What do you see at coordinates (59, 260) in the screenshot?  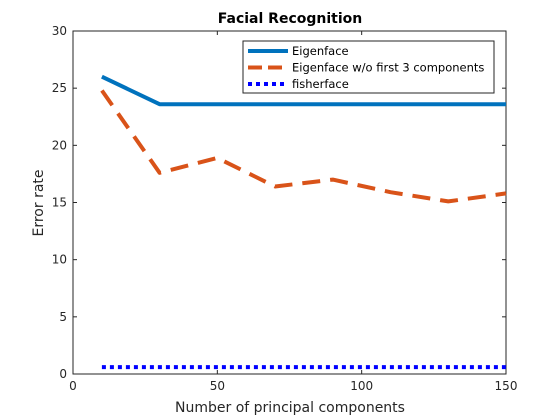 I see `y-tick-label: 10` at bounding box center [59, 260].